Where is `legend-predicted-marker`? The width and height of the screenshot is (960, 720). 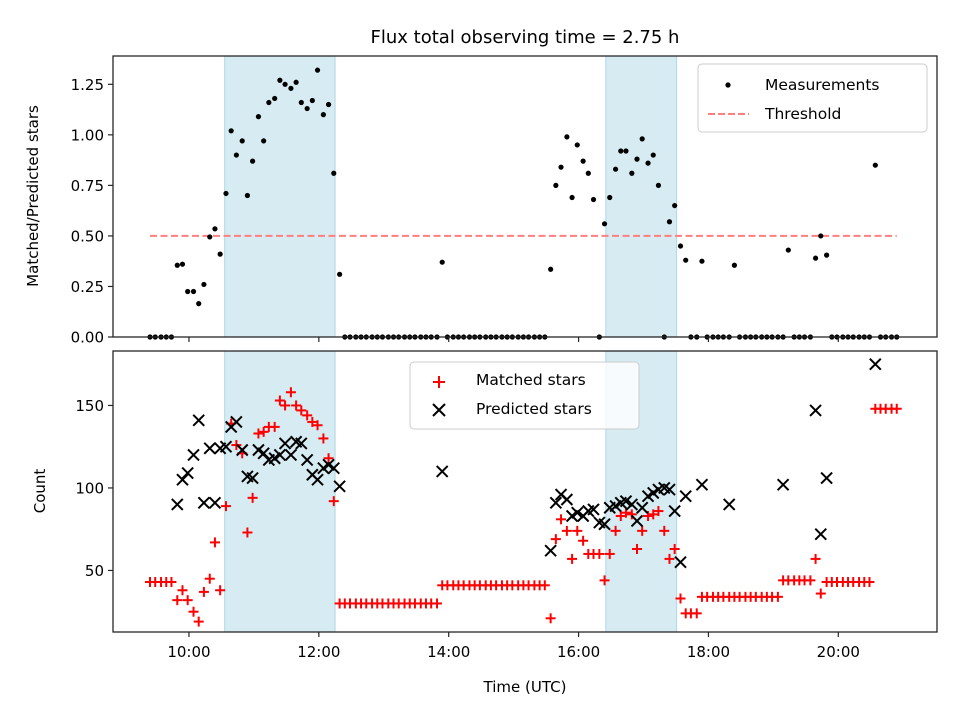
legend-predicted-marker is located at coordinates (439, 410).